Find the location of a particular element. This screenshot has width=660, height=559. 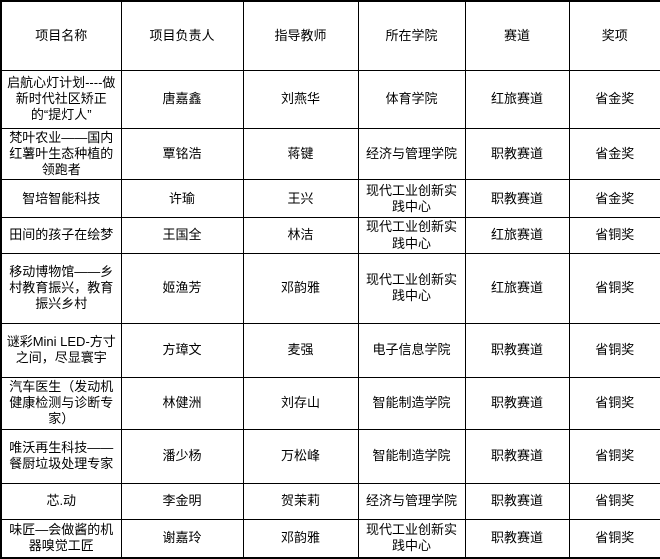

cell-teacher: 王兴 is located at coordinates (300, 199).